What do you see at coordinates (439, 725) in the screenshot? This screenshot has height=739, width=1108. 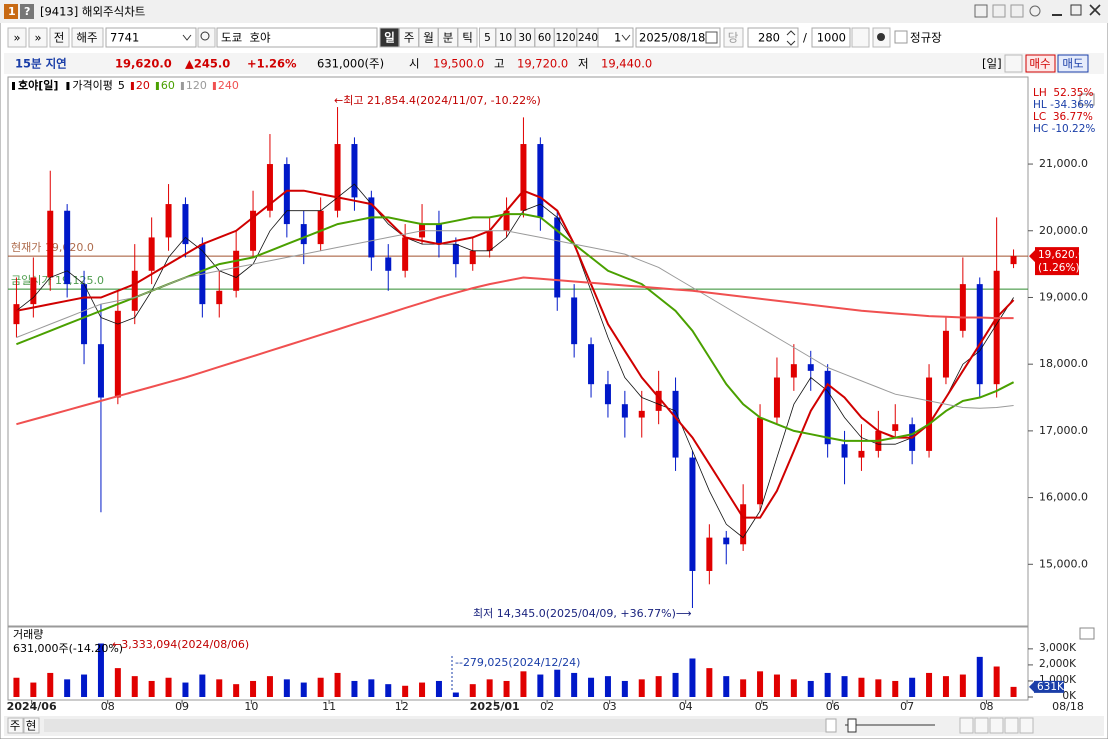 I see `scroll-track` at bounding box center [439, 725].